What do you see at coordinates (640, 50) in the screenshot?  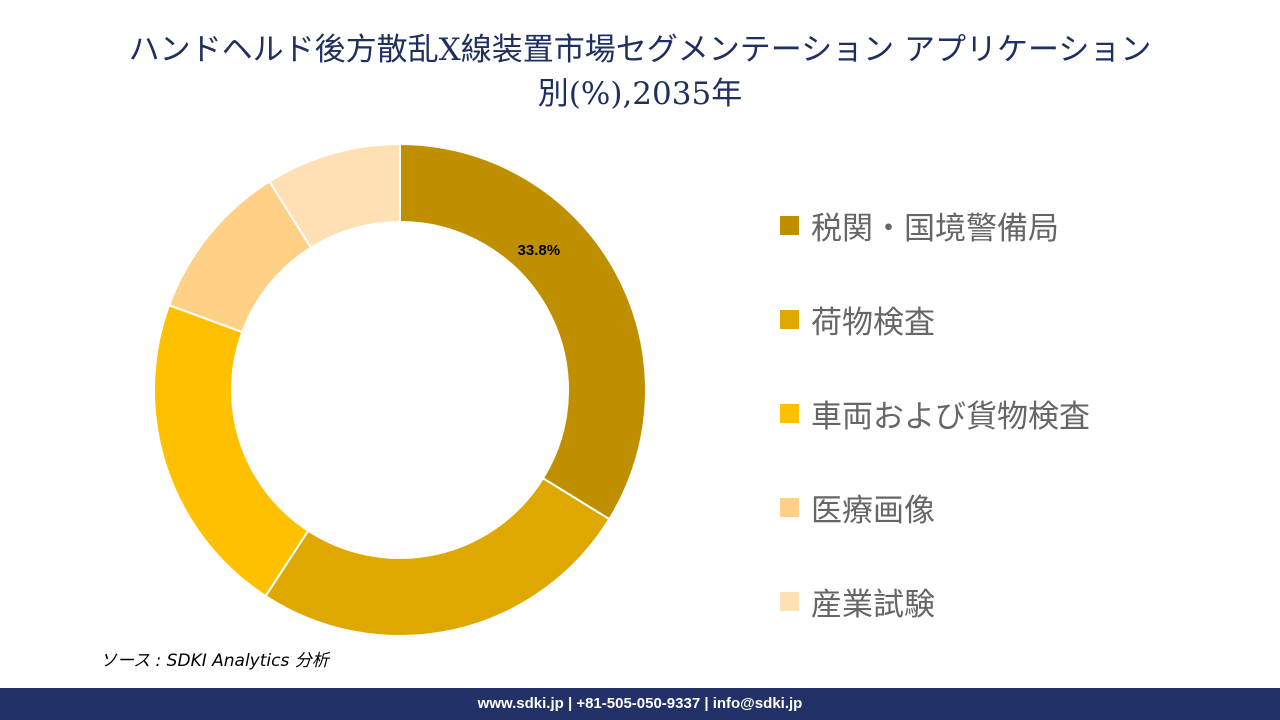 I see `chart-title-line1: ハンドヘルド後方散乱X線装置市場セグメンテーション アプリケーション` at bounding box center [640, 50].